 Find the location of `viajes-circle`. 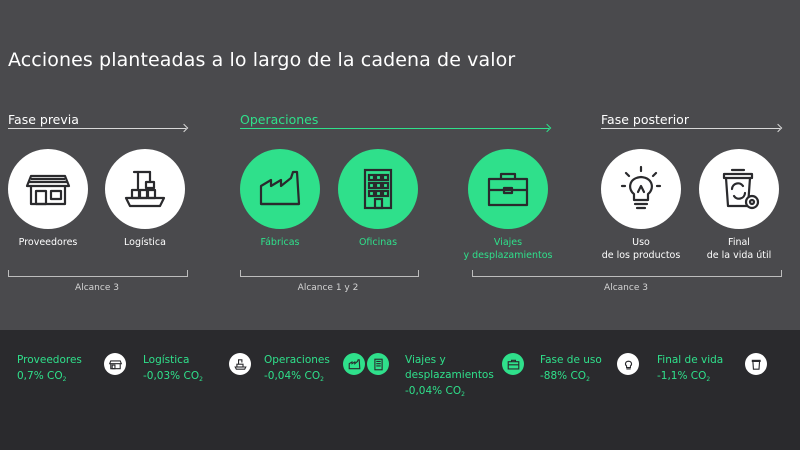

viajes-circle is located at coordinates (508, 189).